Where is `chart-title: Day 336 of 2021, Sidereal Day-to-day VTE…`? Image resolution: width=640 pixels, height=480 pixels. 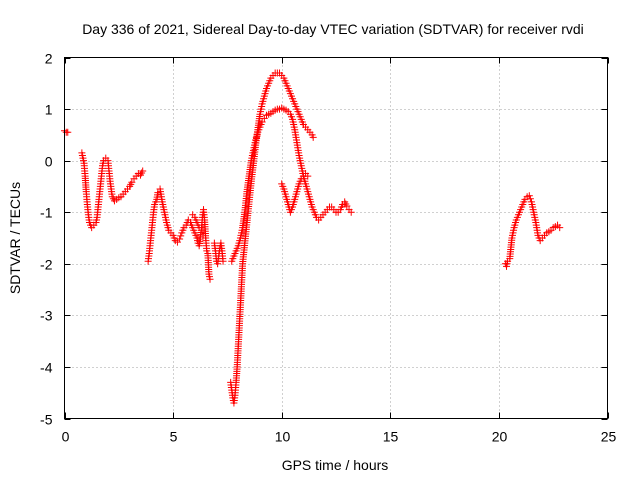 chart-title: Day 336 of 2021, Sidereal Day-to-day VTE… is located at coordinates (333, 29).